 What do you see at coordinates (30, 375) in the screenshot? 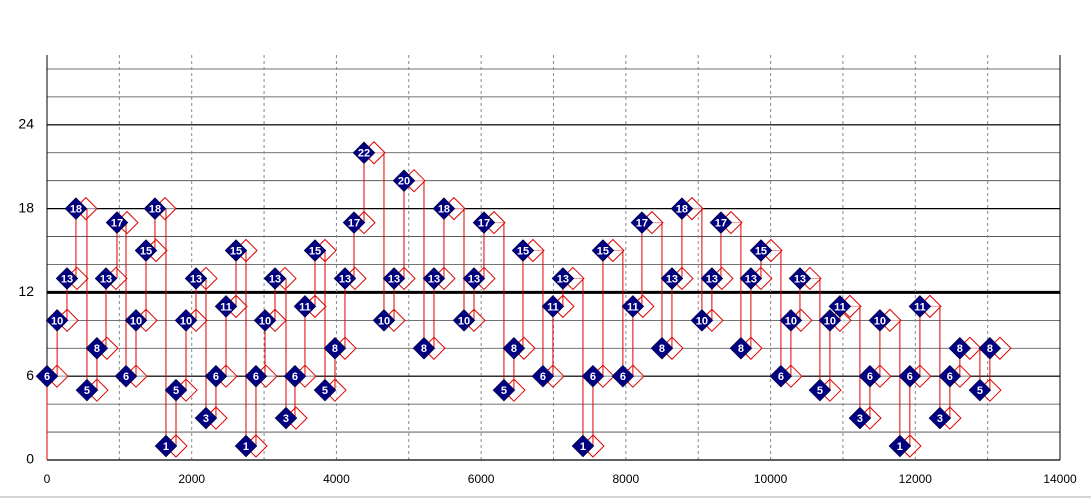
I see `y-tick-label: 6` at bounding box center [30, 375].